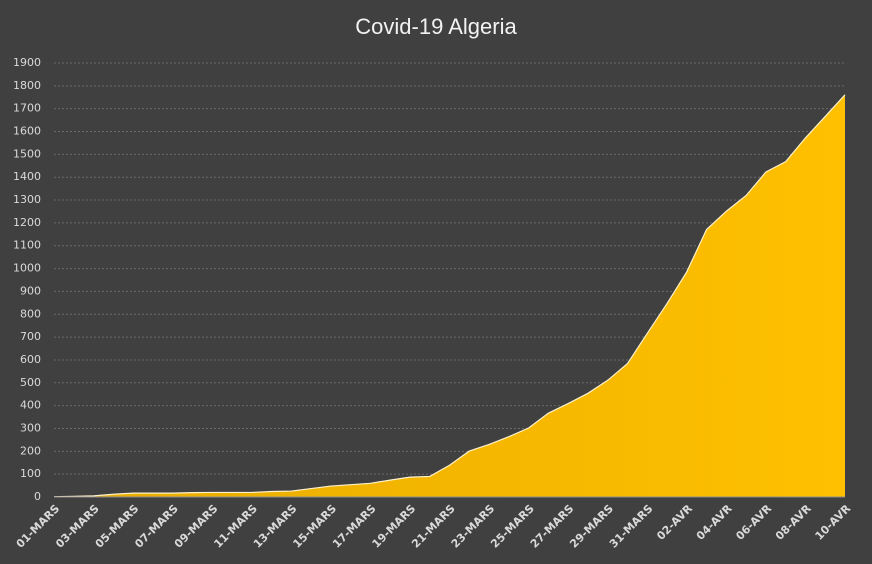  What do you see at coordinates (30, 359) in the screenshot?
I see `y-tick-label: 600` at bounding box center [30, 359].